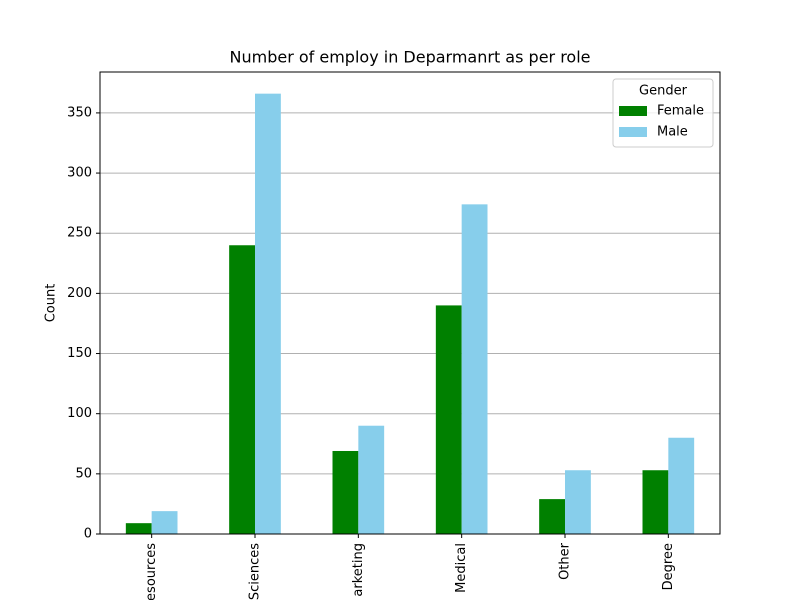 The image size is (800, 600). Describe the element at coordinates (79, 233) in the screenshot. I see `y-tick-label: 250` at that location.